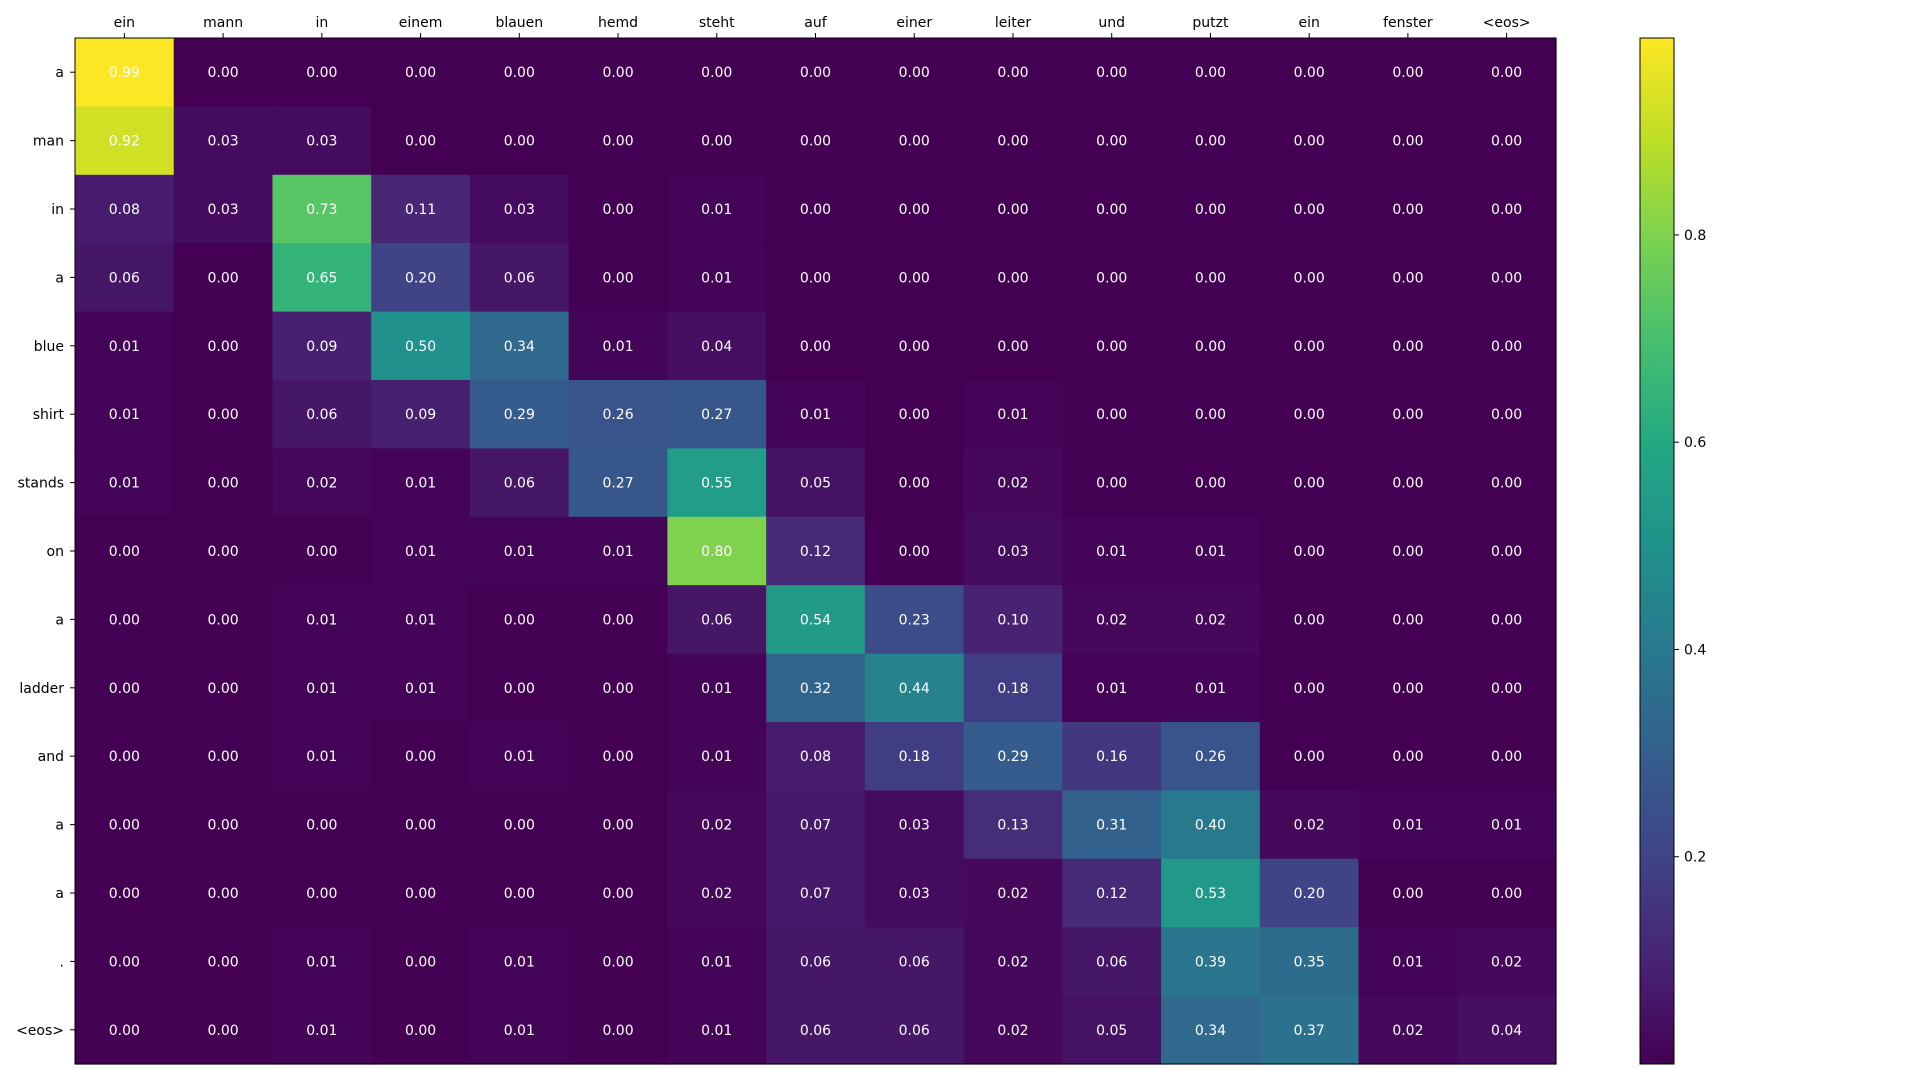 This screenshot has width=1920, height=1069. What do you see at coordinates (41, 484) in the screenshot?
I see `y-tick-label: stands` at bounding box center [41, 484].